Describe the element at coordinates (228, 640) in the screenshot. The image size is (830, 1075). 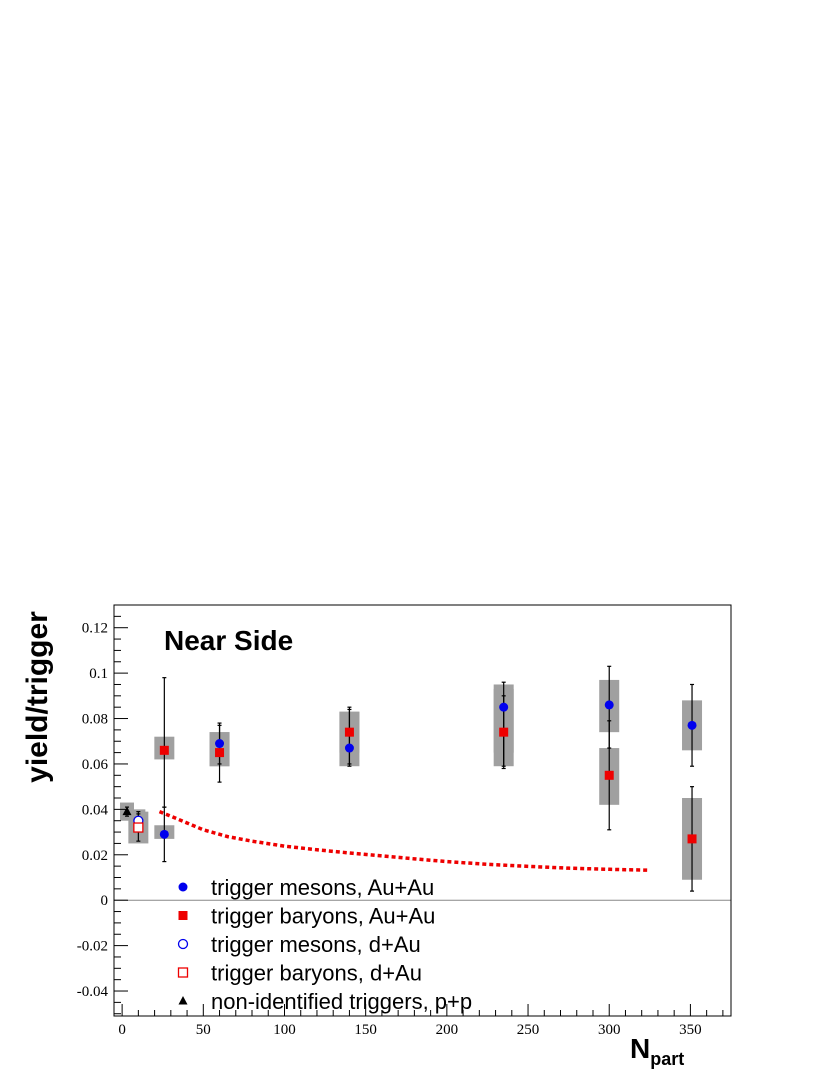
I see `near-side-annotation: Near Side` at that location.